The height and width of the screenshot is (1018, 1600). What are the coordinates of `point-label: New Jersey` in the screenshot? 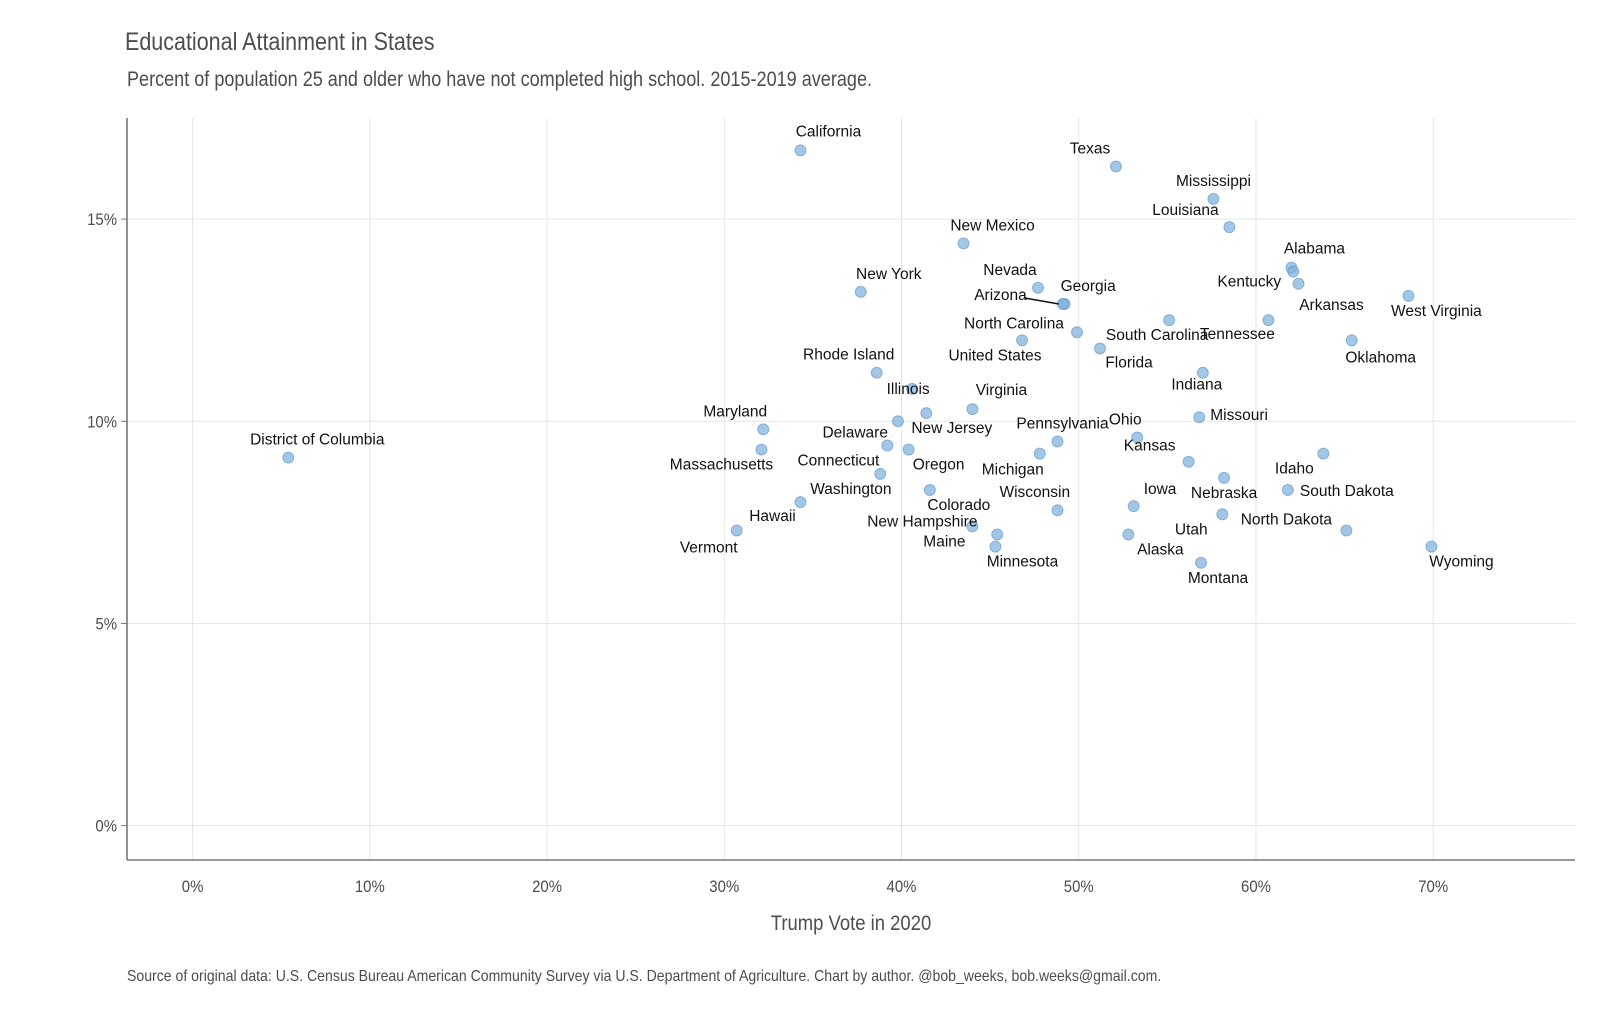 It's located at (951, 428).